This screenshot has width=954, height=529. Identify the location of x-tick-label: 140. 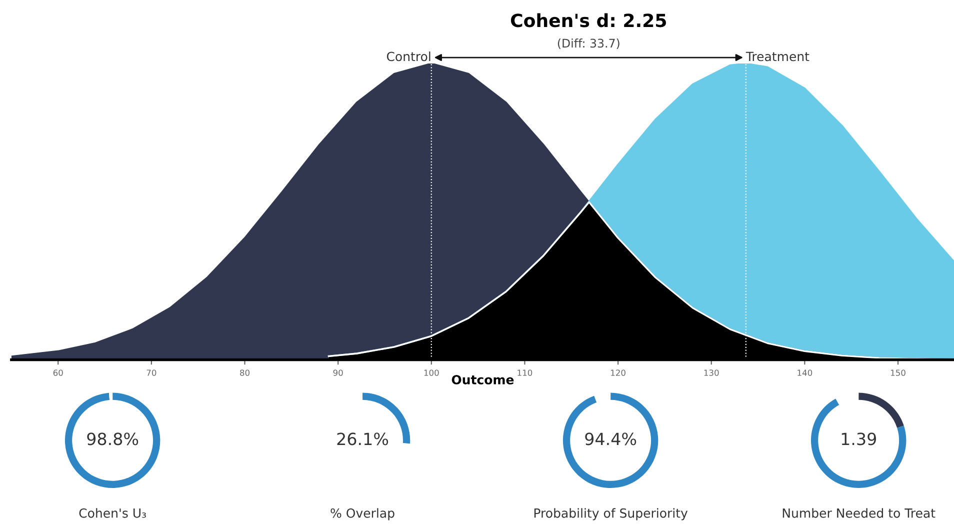
(805, 373).